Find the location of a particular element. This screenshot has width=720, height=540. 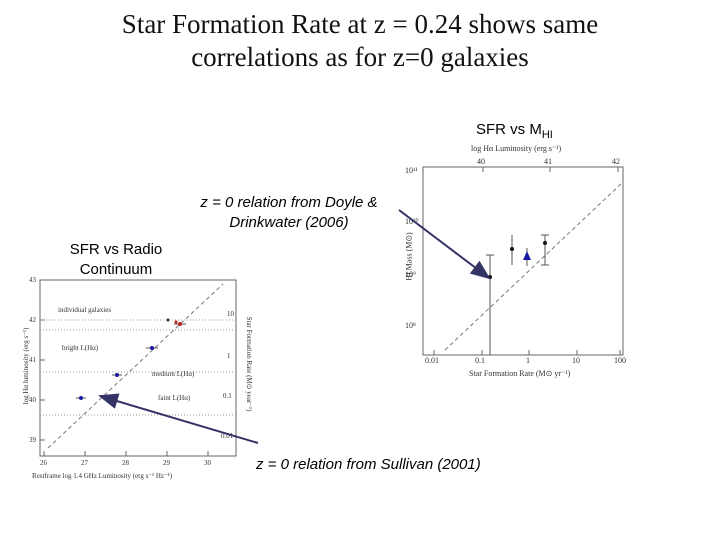

label-sfr-vs-hi-main: SFR vs M is located at coordinates (509, 129).